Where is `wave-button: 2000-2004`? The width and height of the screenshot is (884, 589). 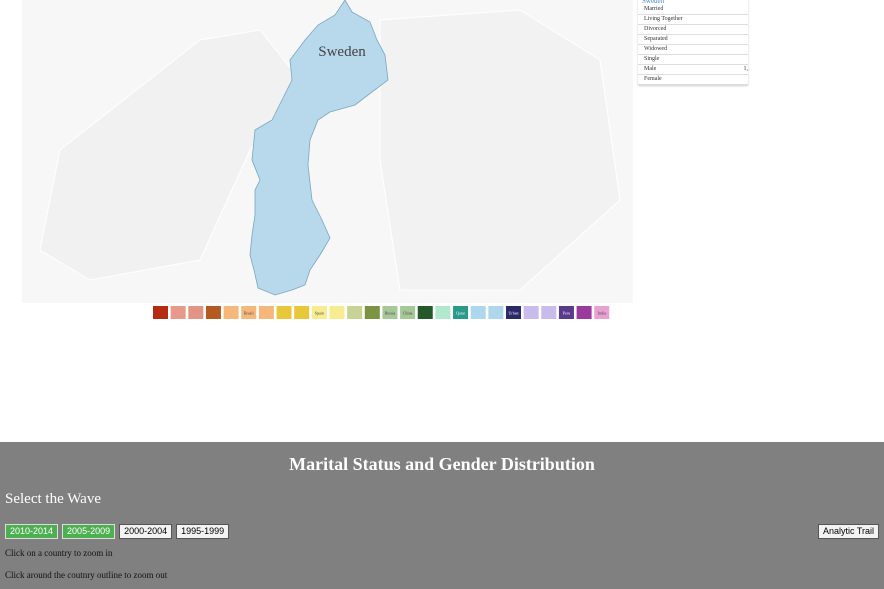 wave-button: 2000-2004 is located at coordinates (146, 531).